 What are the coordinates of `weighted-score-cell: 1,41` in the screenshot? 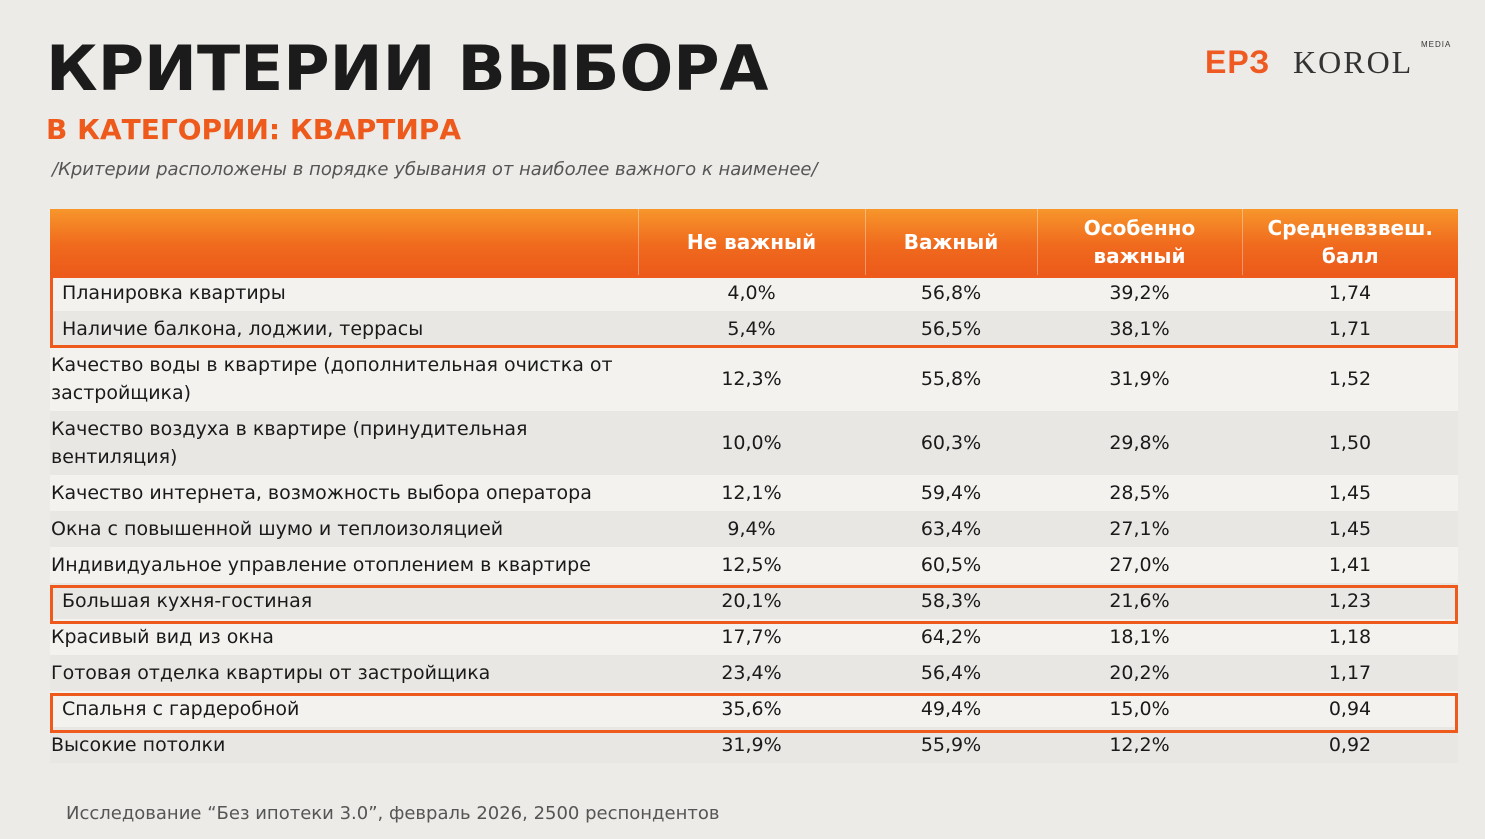 It's located at (1350, 565).